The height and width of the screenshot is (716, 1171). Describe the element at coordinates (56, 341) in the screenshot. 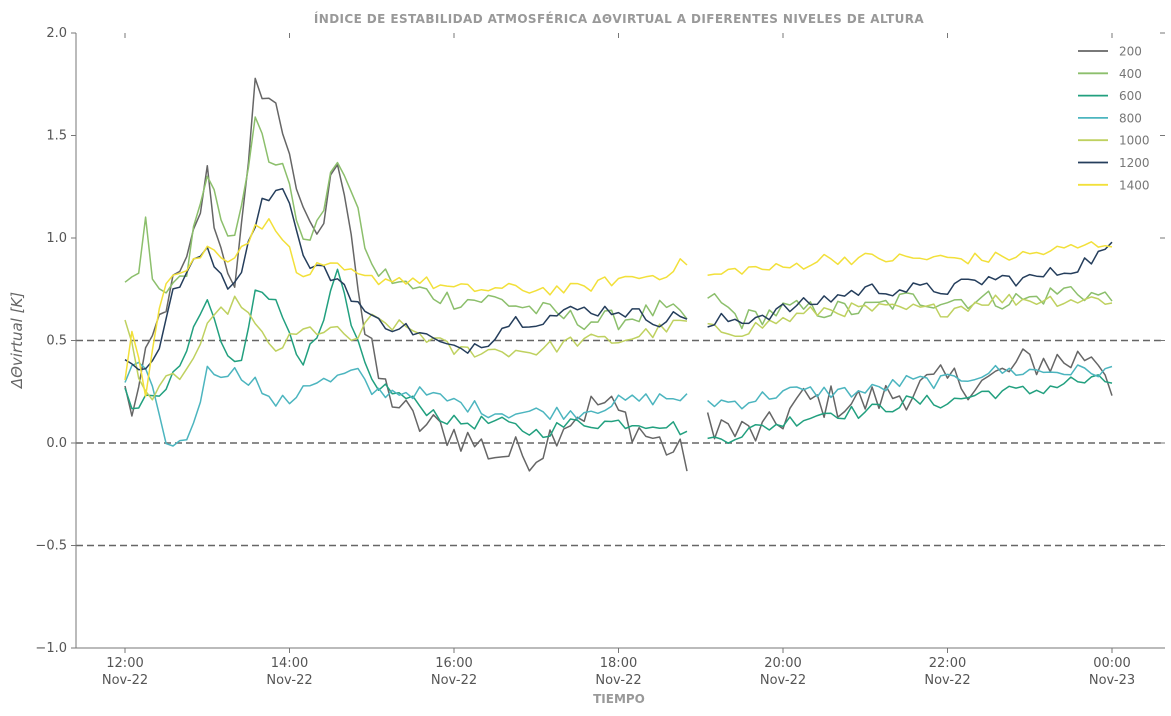

I see `y-tick-label: 0.5` at that location.